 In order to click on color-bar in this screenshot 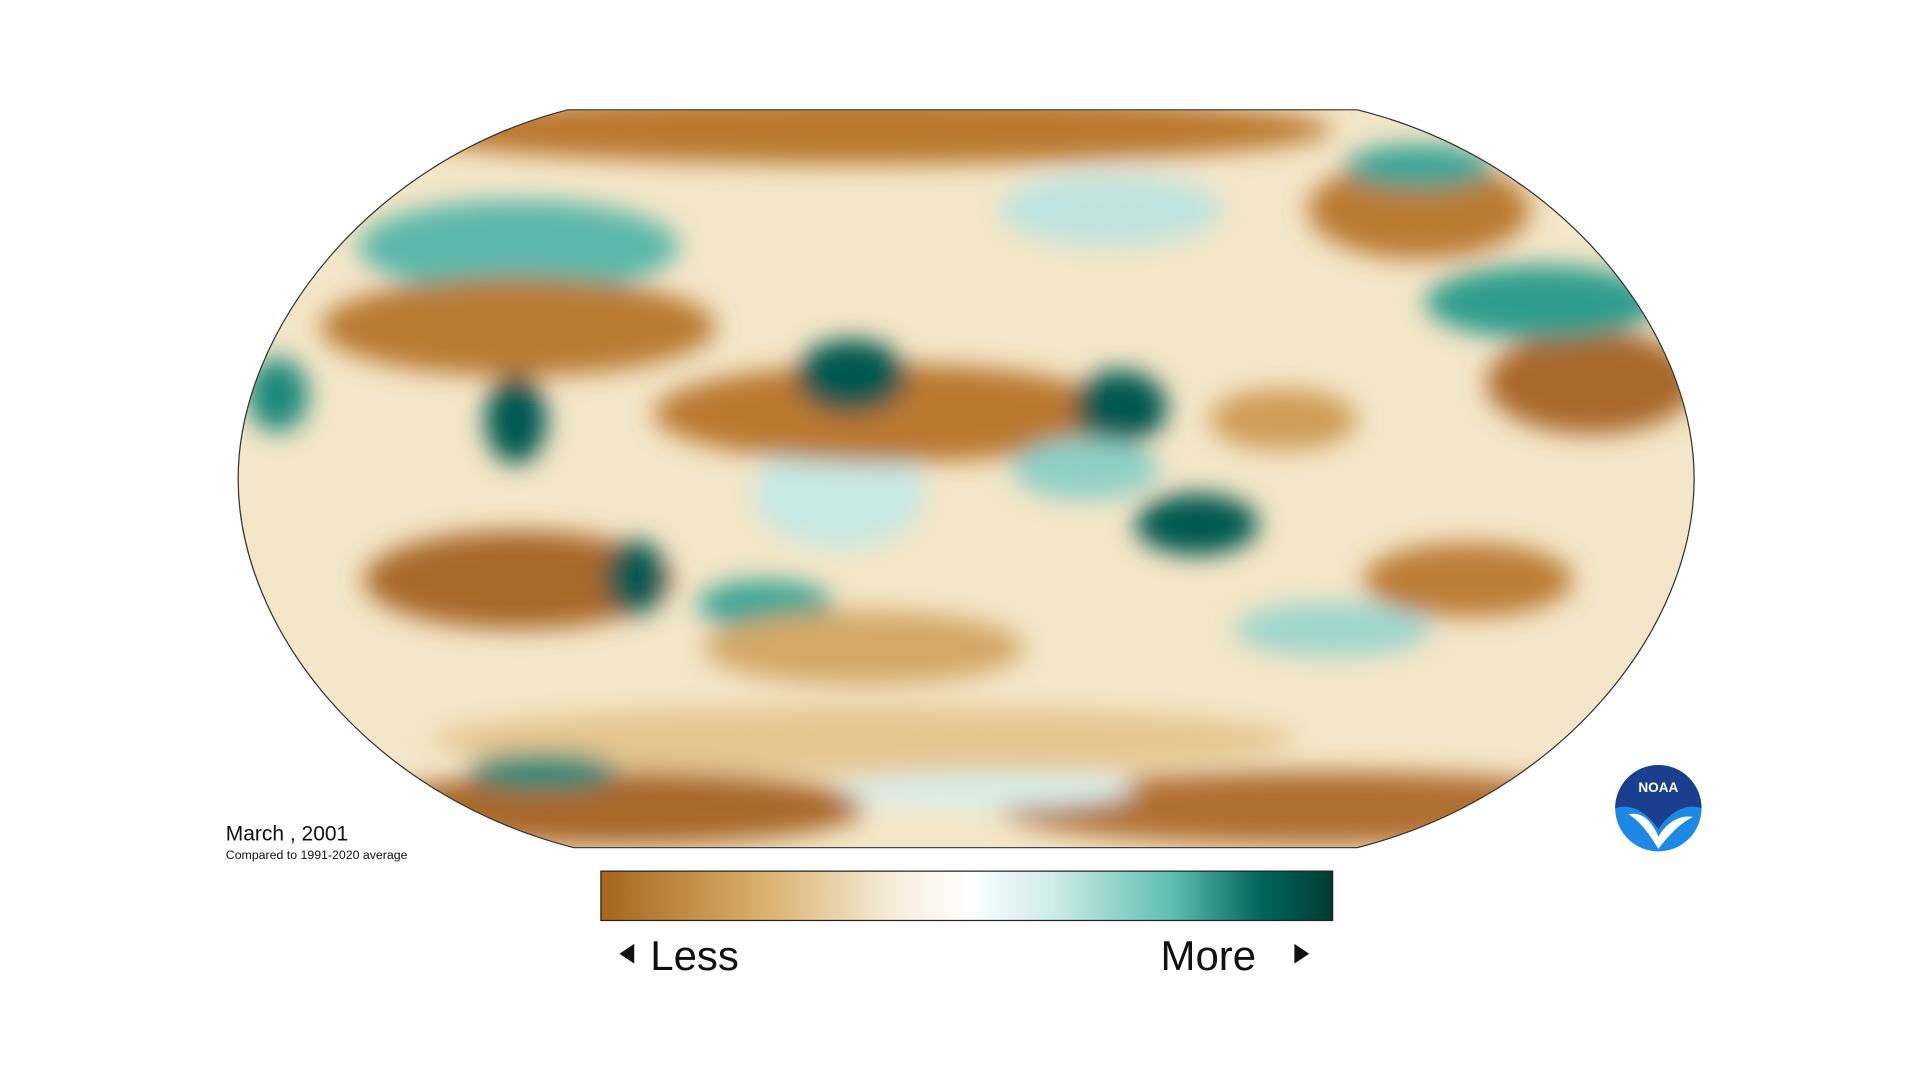, I will do `click(967, 896)`.